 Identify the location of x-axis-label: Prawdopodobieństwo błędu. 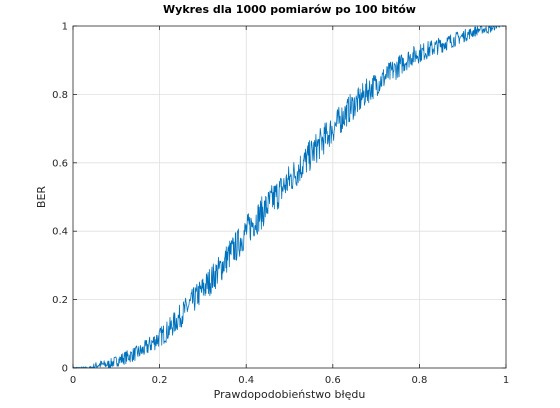
(290, 394).